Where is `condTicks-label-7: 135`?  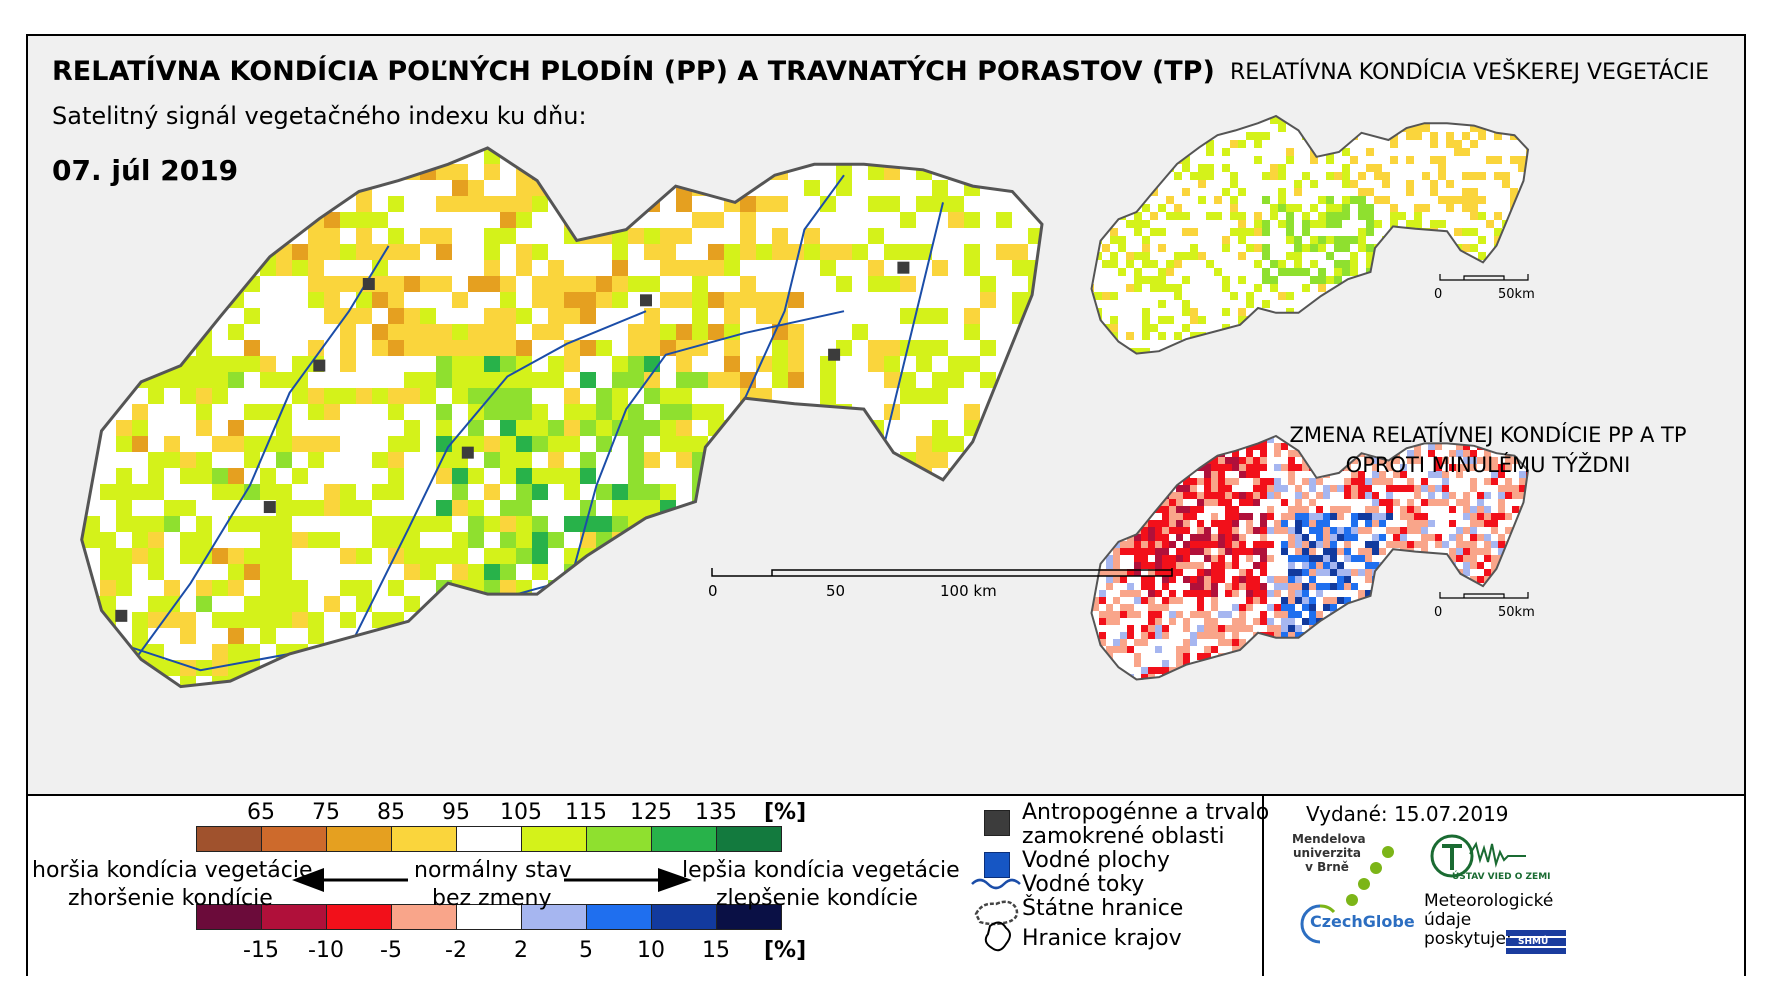
condTicks-label-7: 135 is located at coordinates (716, 812).